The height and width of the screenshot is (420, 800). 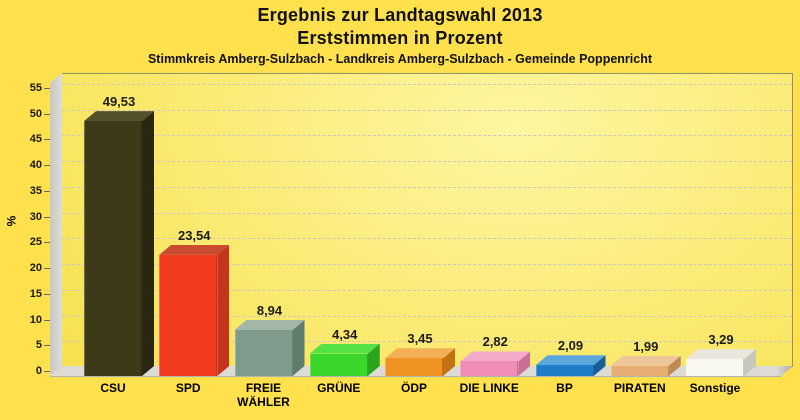 What do you see at coordinates (570, 346) in the screenshot?
I see `bar-value-label-BP: 2,09` at bounding box center [570, 346].